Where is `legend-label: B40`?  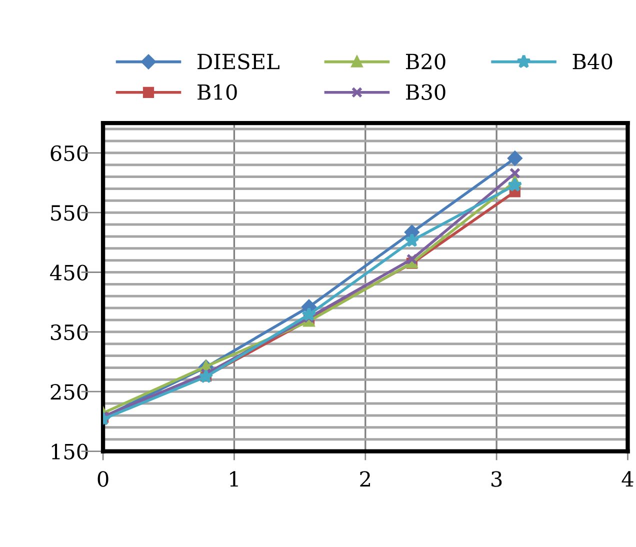
legend-label: B40 is located at coordinates (592, 62).